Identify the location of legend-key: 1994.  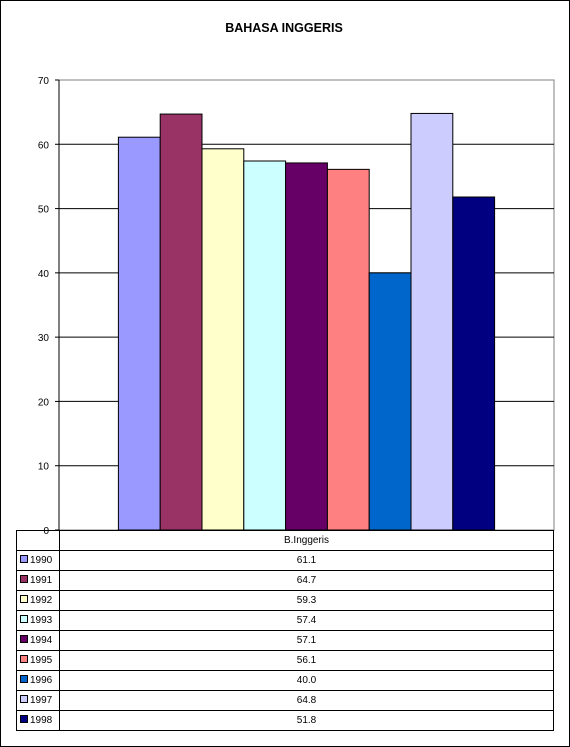
(38, 640).